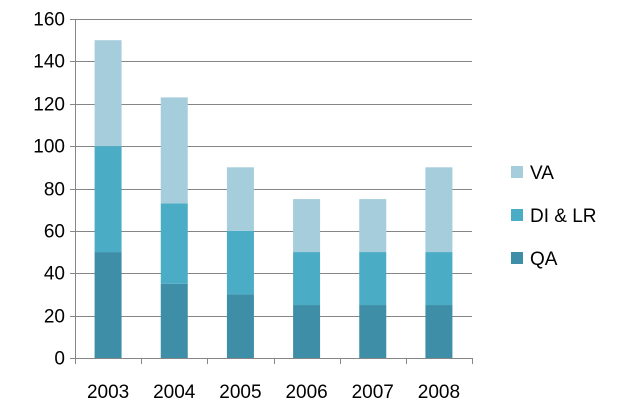 This screenshot has width=617, height=418. What do you see at coordinates (59, 359) in the screenshot?
I see `y-tick-label-0: 0` at bounding box center [59, 359].